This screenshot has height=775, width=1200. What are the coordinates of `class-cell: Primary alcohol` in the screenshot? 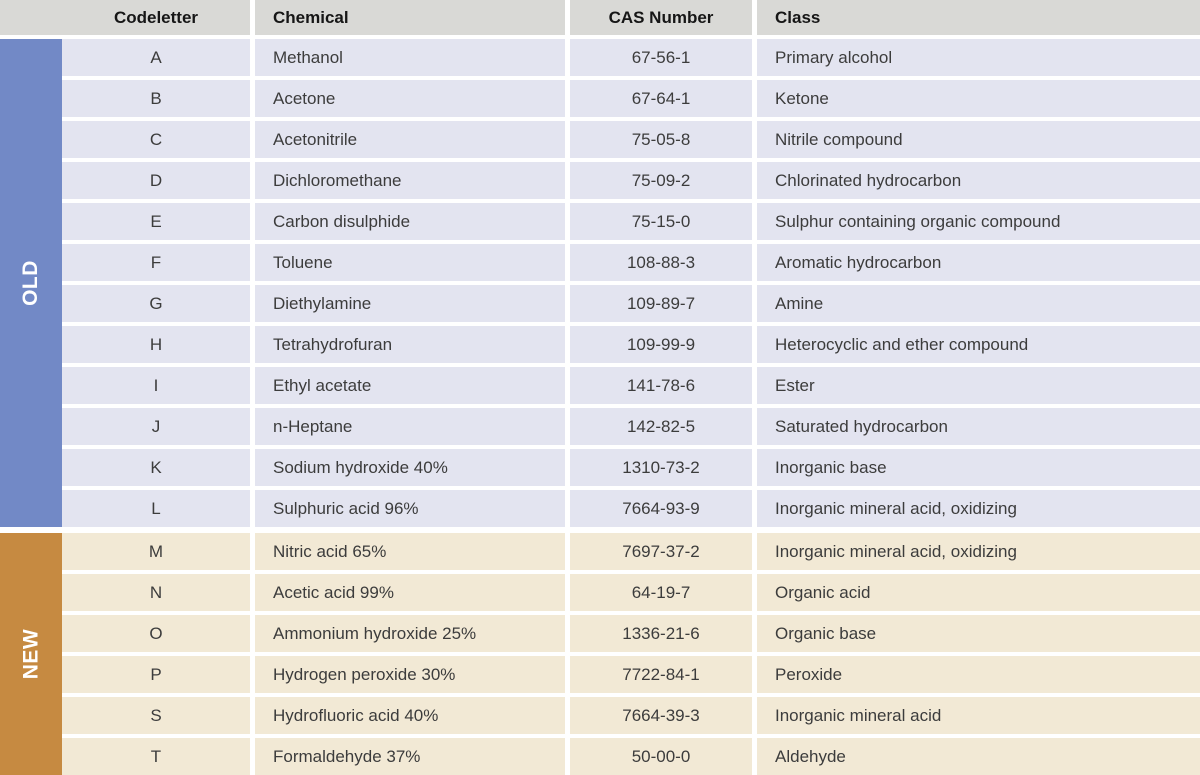 It's located at (978, 57).